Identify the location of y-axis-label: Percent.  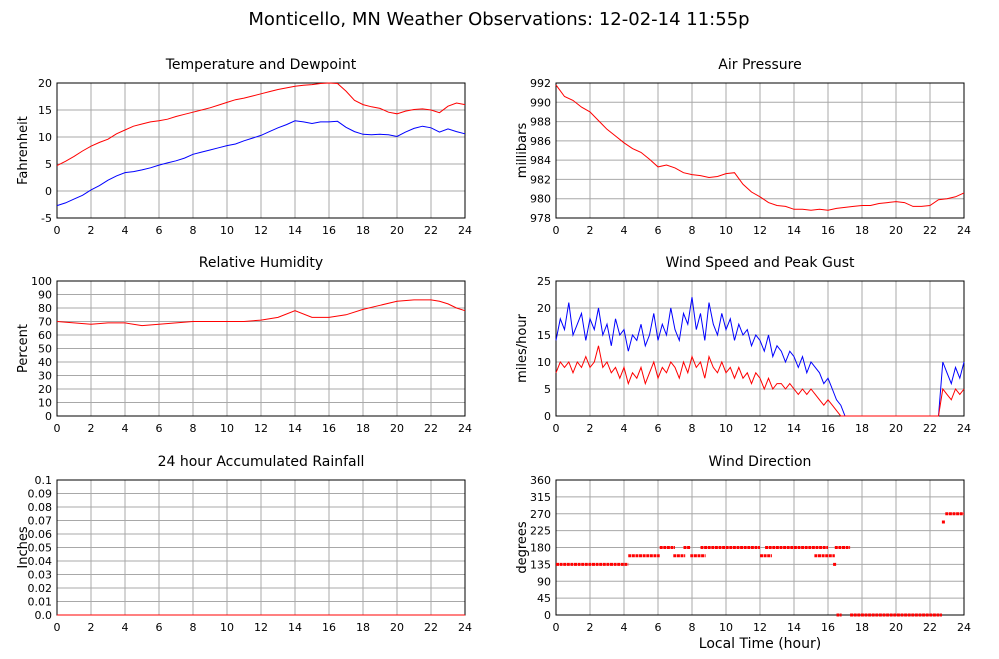
(23, 348).